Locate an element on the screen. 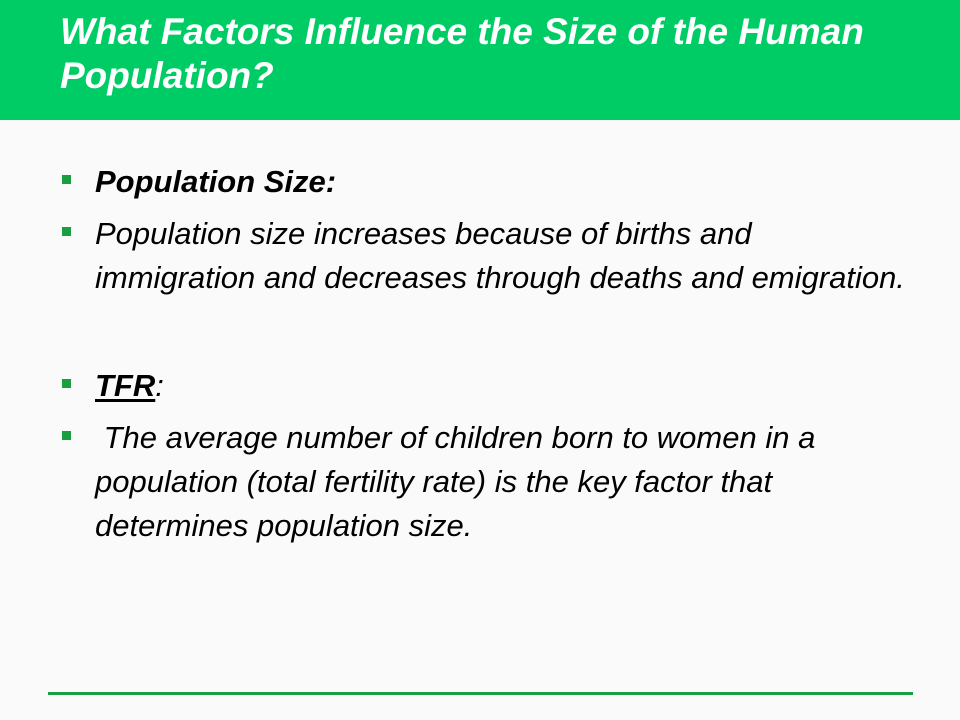 This screenshot has height=720, width=960. bullet-heading-population-size: Population Size: is located at coordinates (216, 181).